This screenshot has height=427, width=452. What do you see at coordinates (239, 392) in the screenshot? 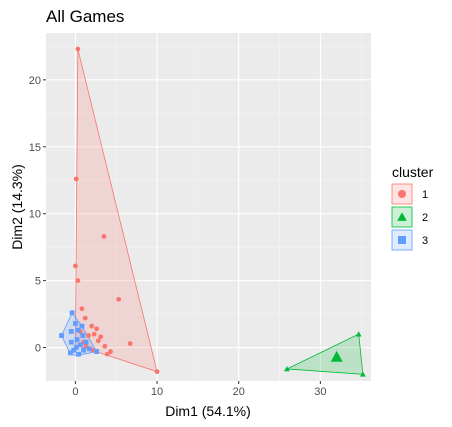
I see `x-tick-label: 20` at bounding box center [239, 392].